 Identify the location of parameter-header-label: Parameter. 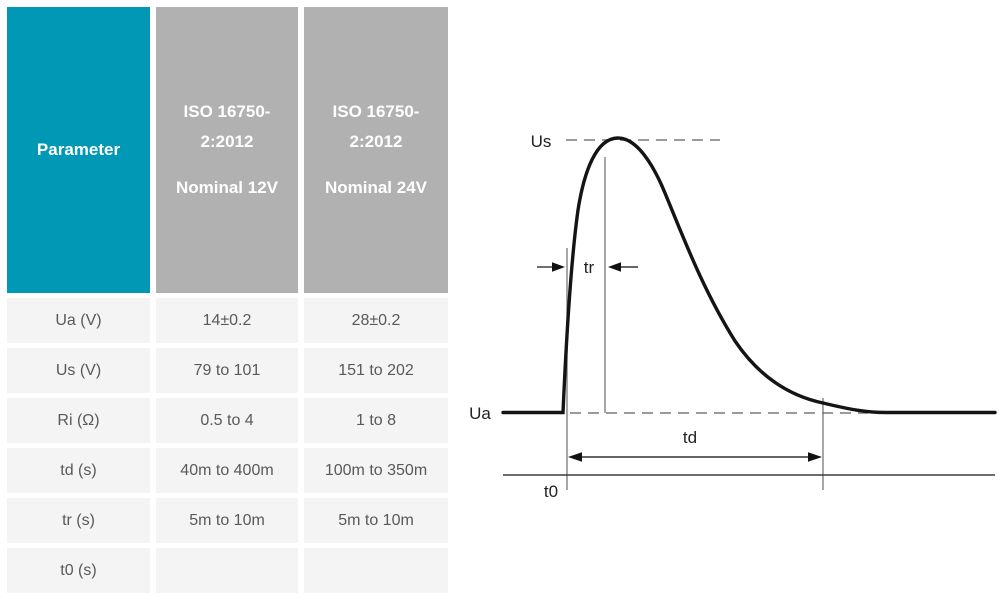
(78, 149).